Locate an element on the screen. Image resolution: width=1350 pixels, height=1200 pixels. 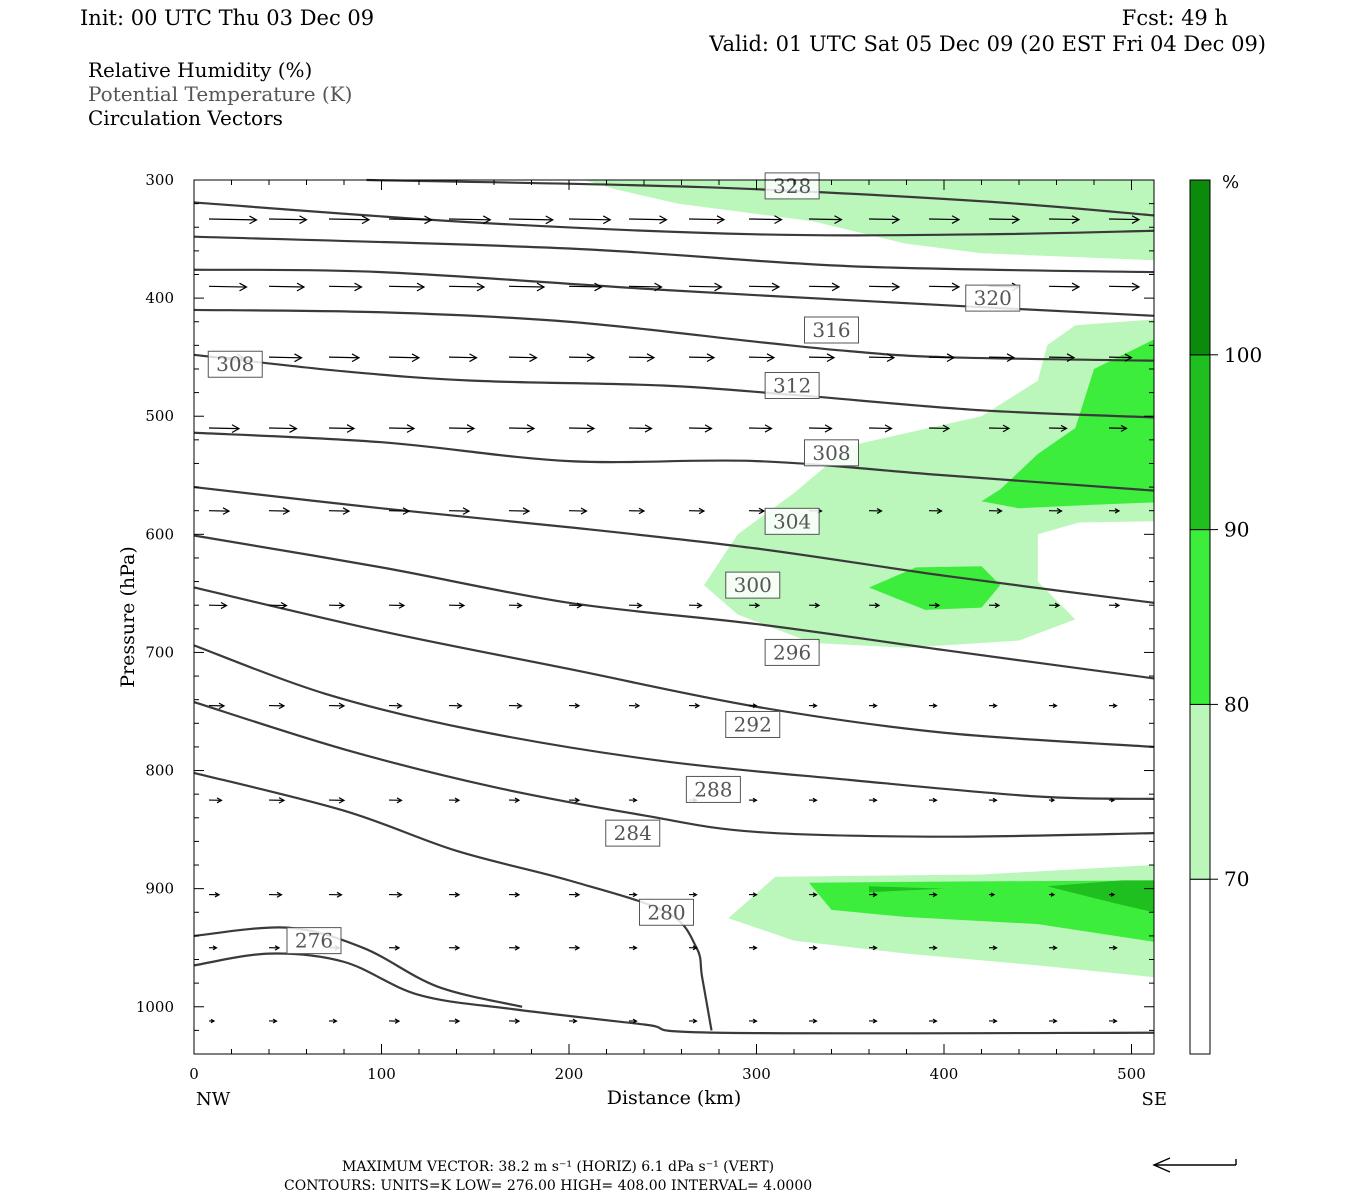
y-tick-label: 1000 is located at coordinates (155, 1007).